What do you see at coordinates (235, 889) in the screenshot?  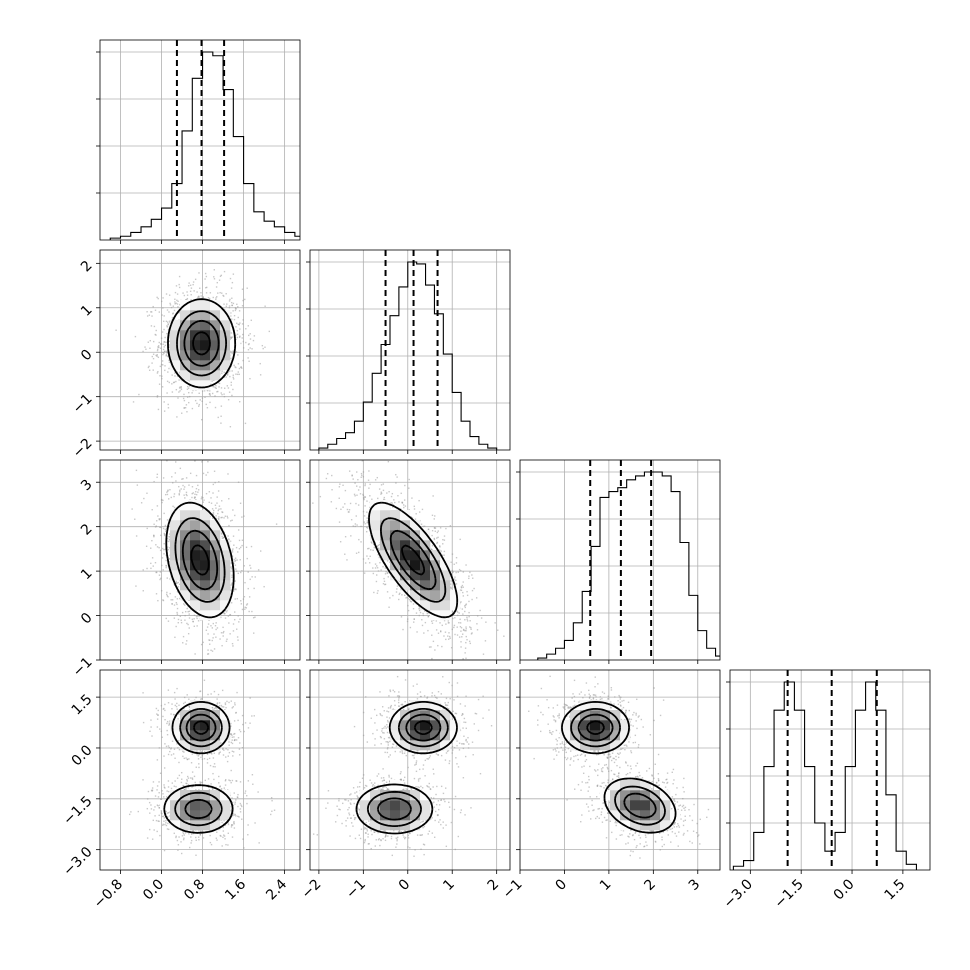 I see `x-tick-label: 1.6` at bounding box center [235, 889].